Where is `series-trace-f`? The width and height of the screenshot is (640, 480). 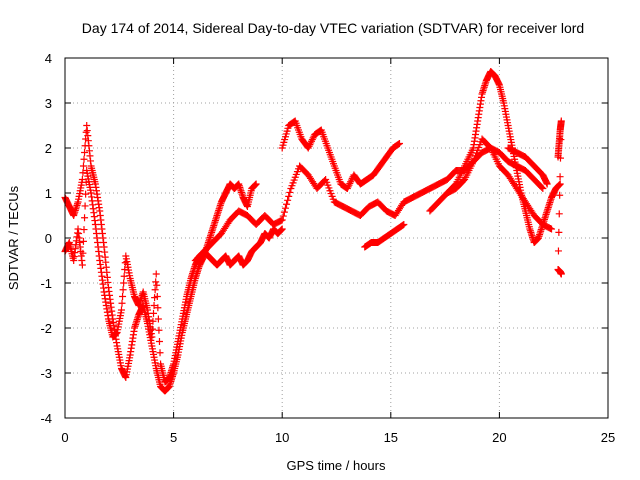
series-trace-f is located at coordinates (495, 157).